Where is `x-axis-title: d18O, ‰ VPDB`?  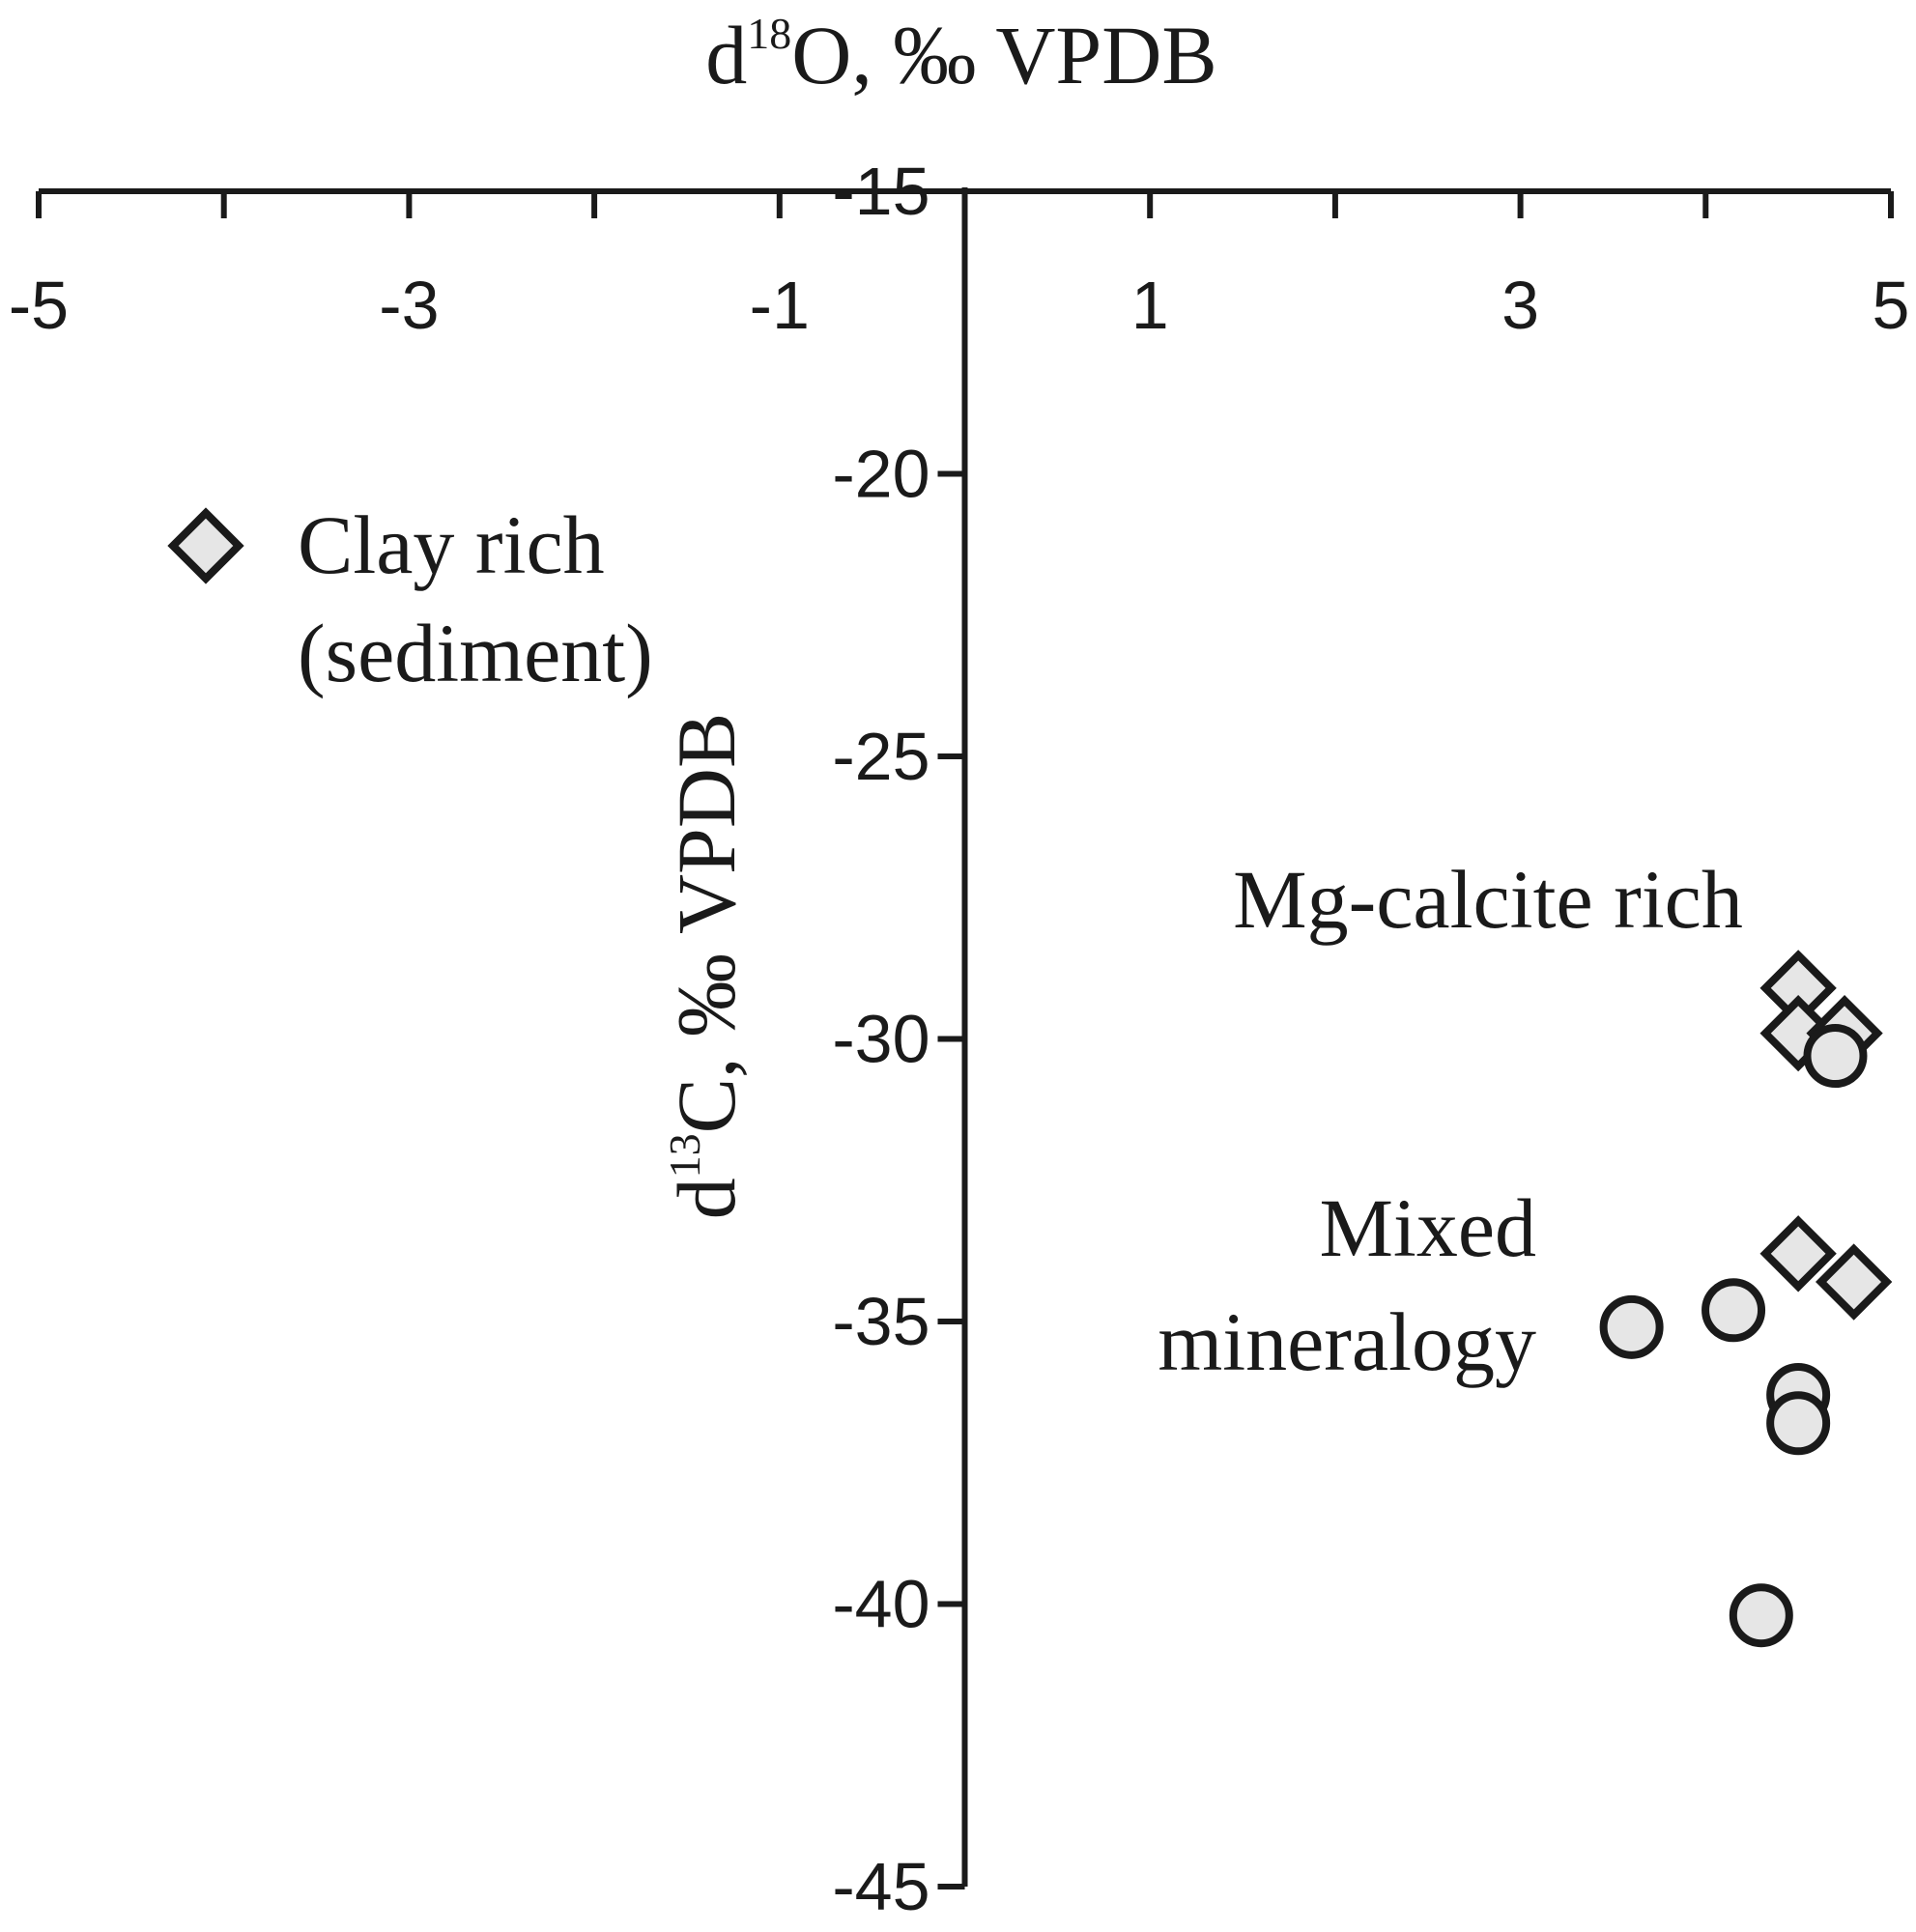 x-axis-title: d18O, ‰ VPDB is located at coordinates (960, 55).